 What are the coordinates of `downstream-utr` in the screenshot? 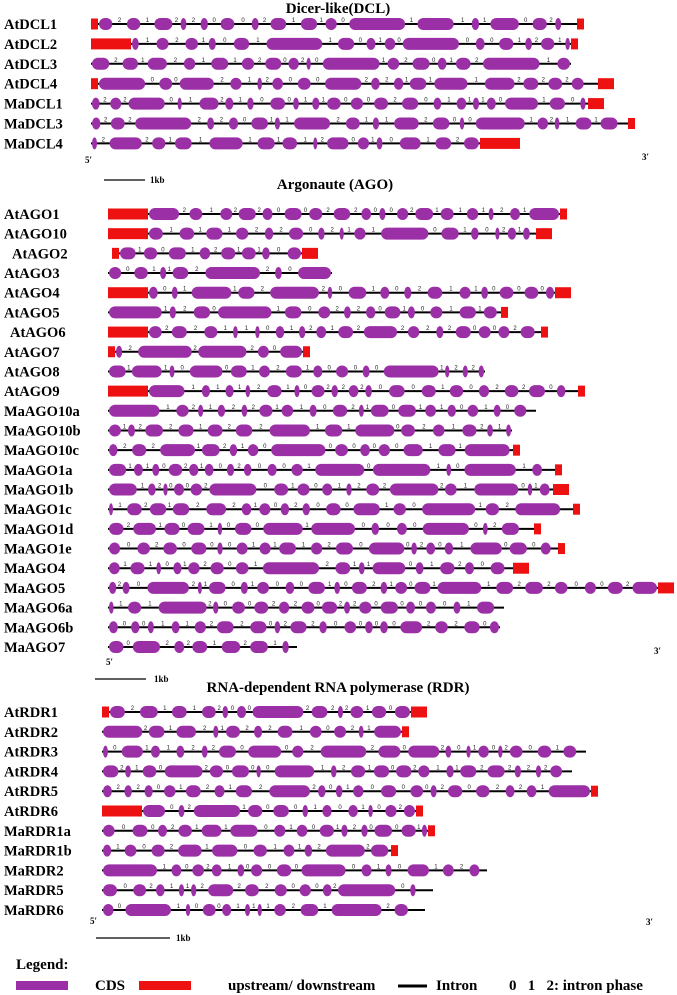 It's located at (581, 391).